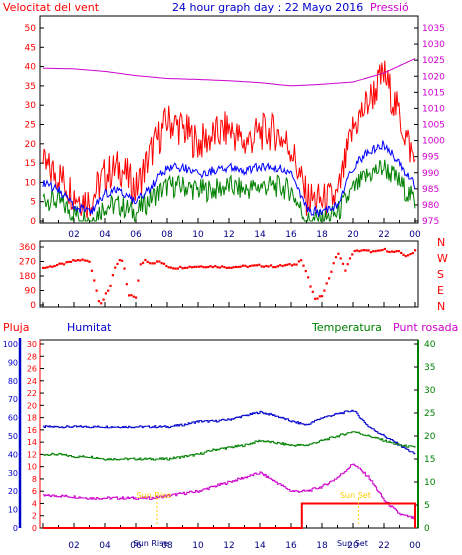 This screenshot has height=555, width=462. Describe the element at coordinates (433, 109) in the screenshot. I see `pressure-y-label: 1010` at that location.